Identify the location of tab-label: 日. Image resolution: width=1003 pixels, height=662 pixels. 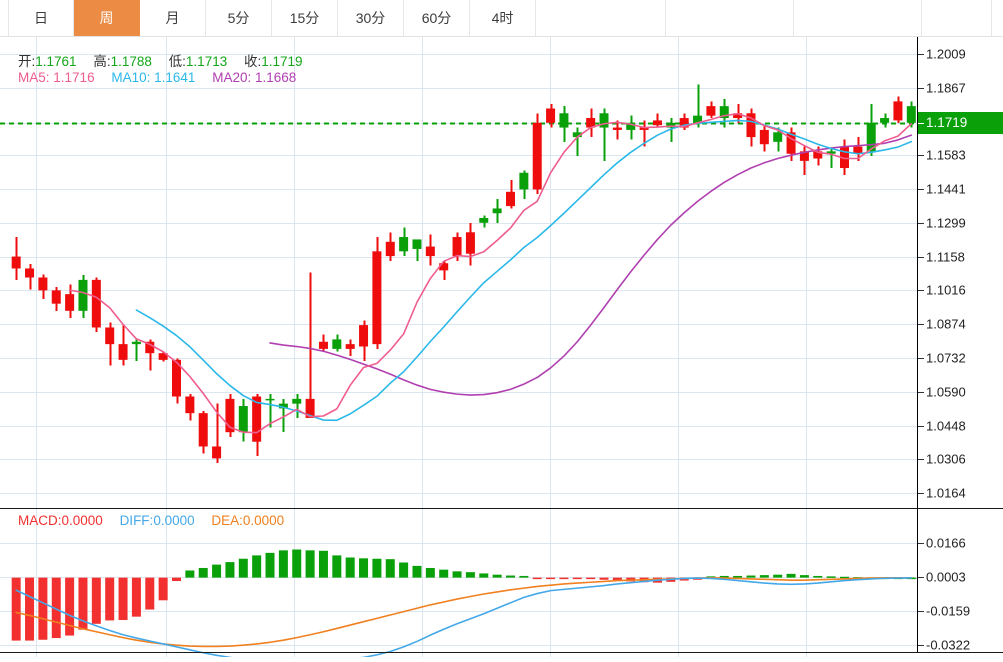
(41, 18).